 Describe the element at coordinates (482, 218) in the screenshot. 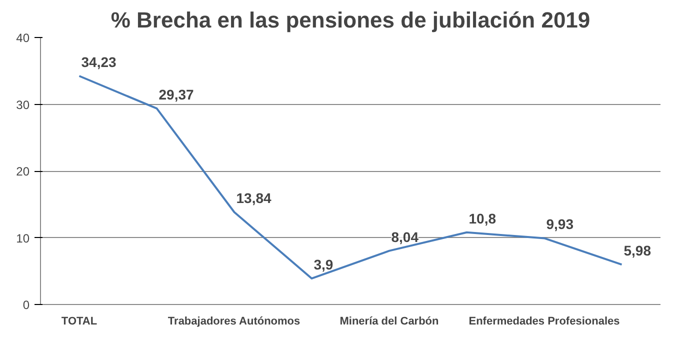

I see `text: 10,8` at that location.